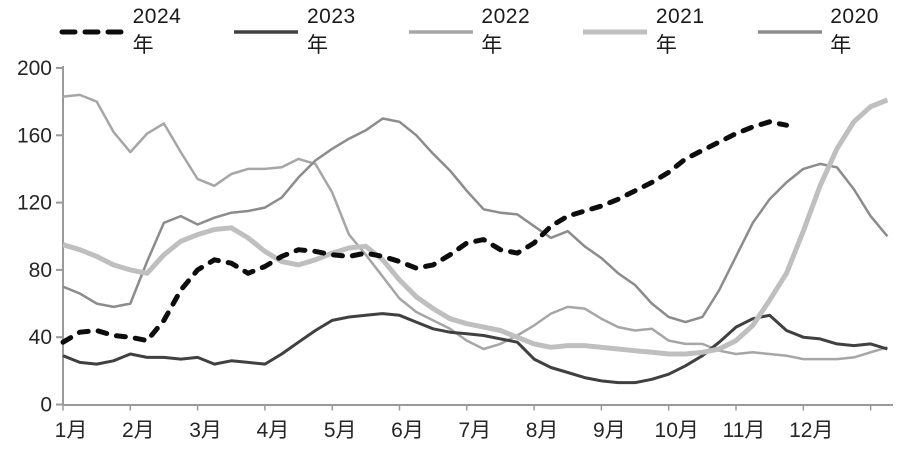 This screenshot has width=900, height=453. What do you see at coordinates (46, 405) in the screenshot?
I see `y-axis-label: 0` at bounding box center [46, 405].